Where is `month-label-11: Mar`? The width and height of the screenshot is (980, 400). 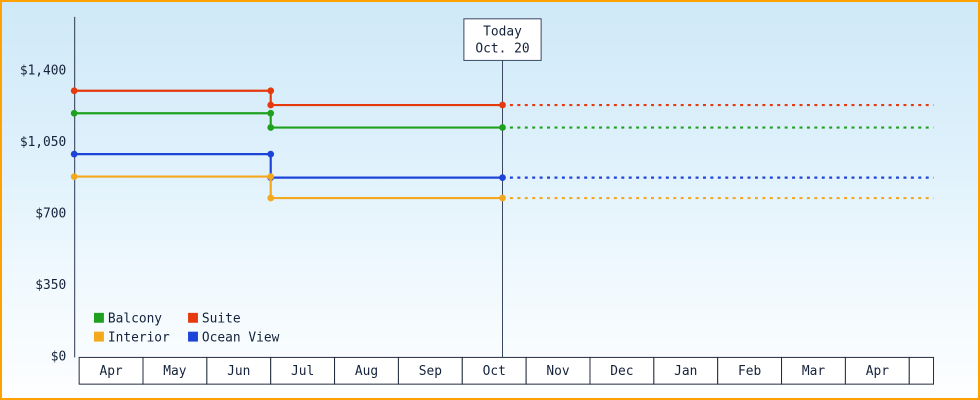
month-label-11: Mar is located at coordinates (813, 371).